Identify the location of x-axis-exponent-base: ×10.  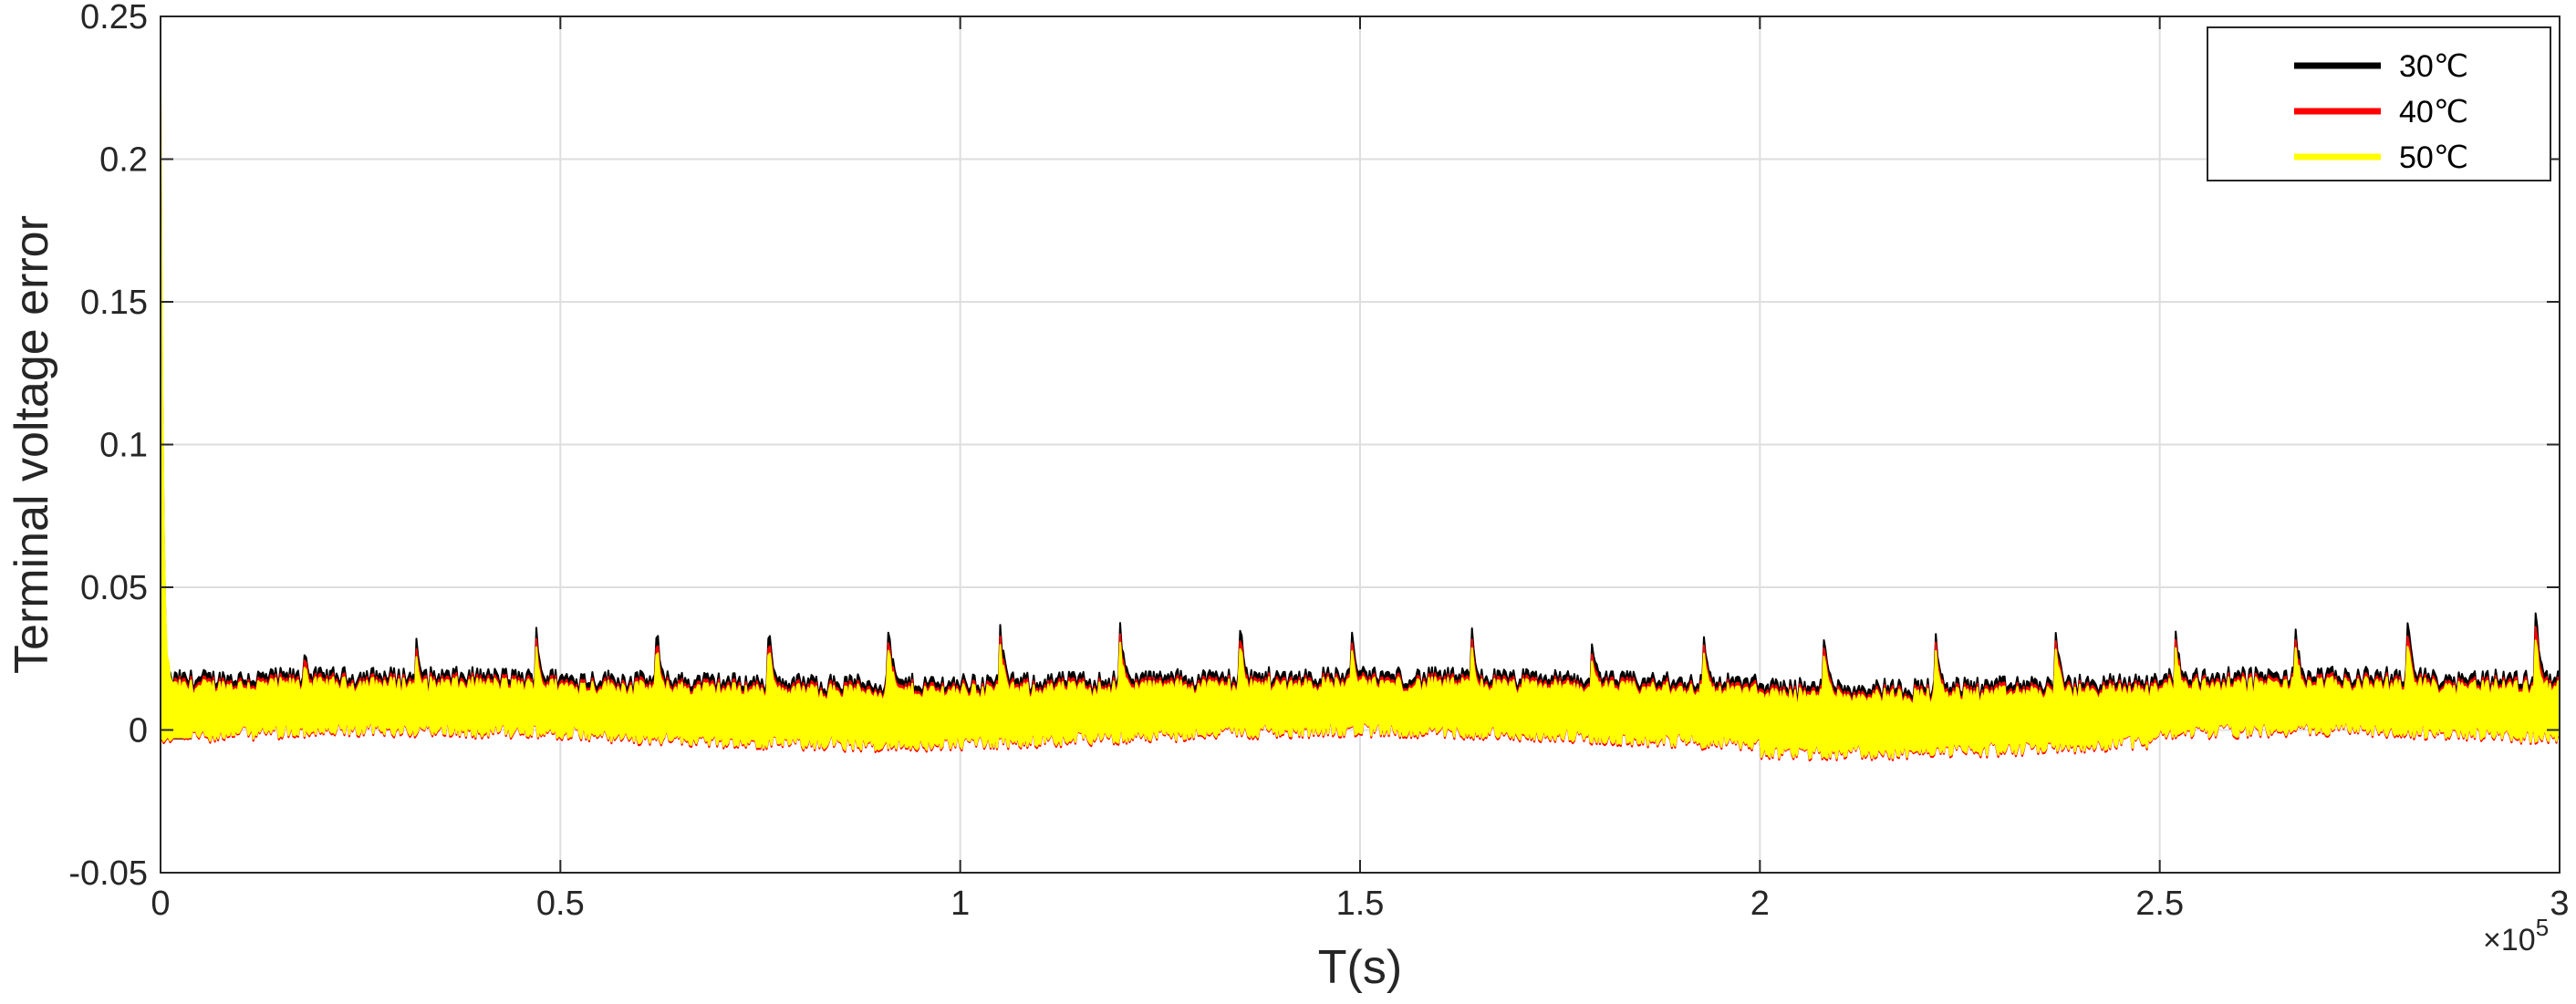
(2509, 940).